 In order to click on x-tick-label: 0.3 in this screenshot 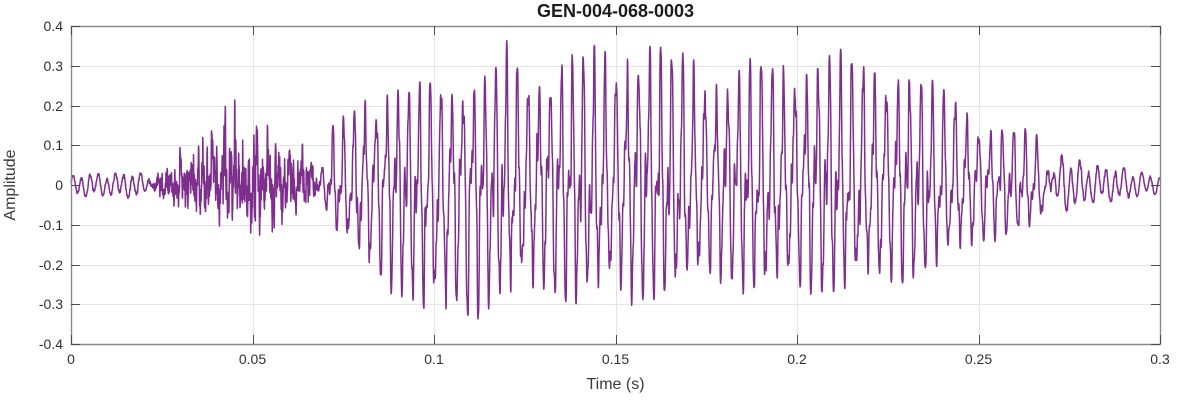, I will do `click(1160, 359)`.